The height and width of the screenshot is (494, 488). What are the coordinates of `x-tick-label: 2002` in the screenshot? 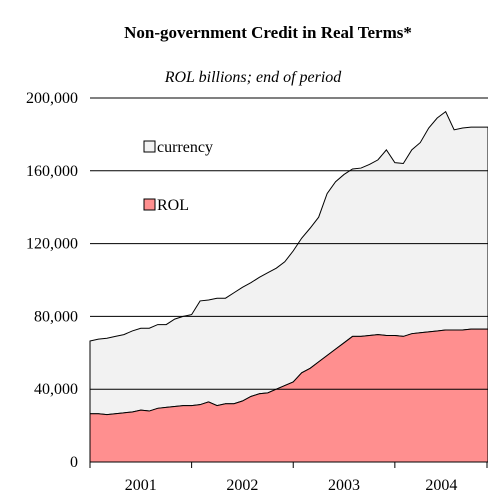 It's located at (242, 485).